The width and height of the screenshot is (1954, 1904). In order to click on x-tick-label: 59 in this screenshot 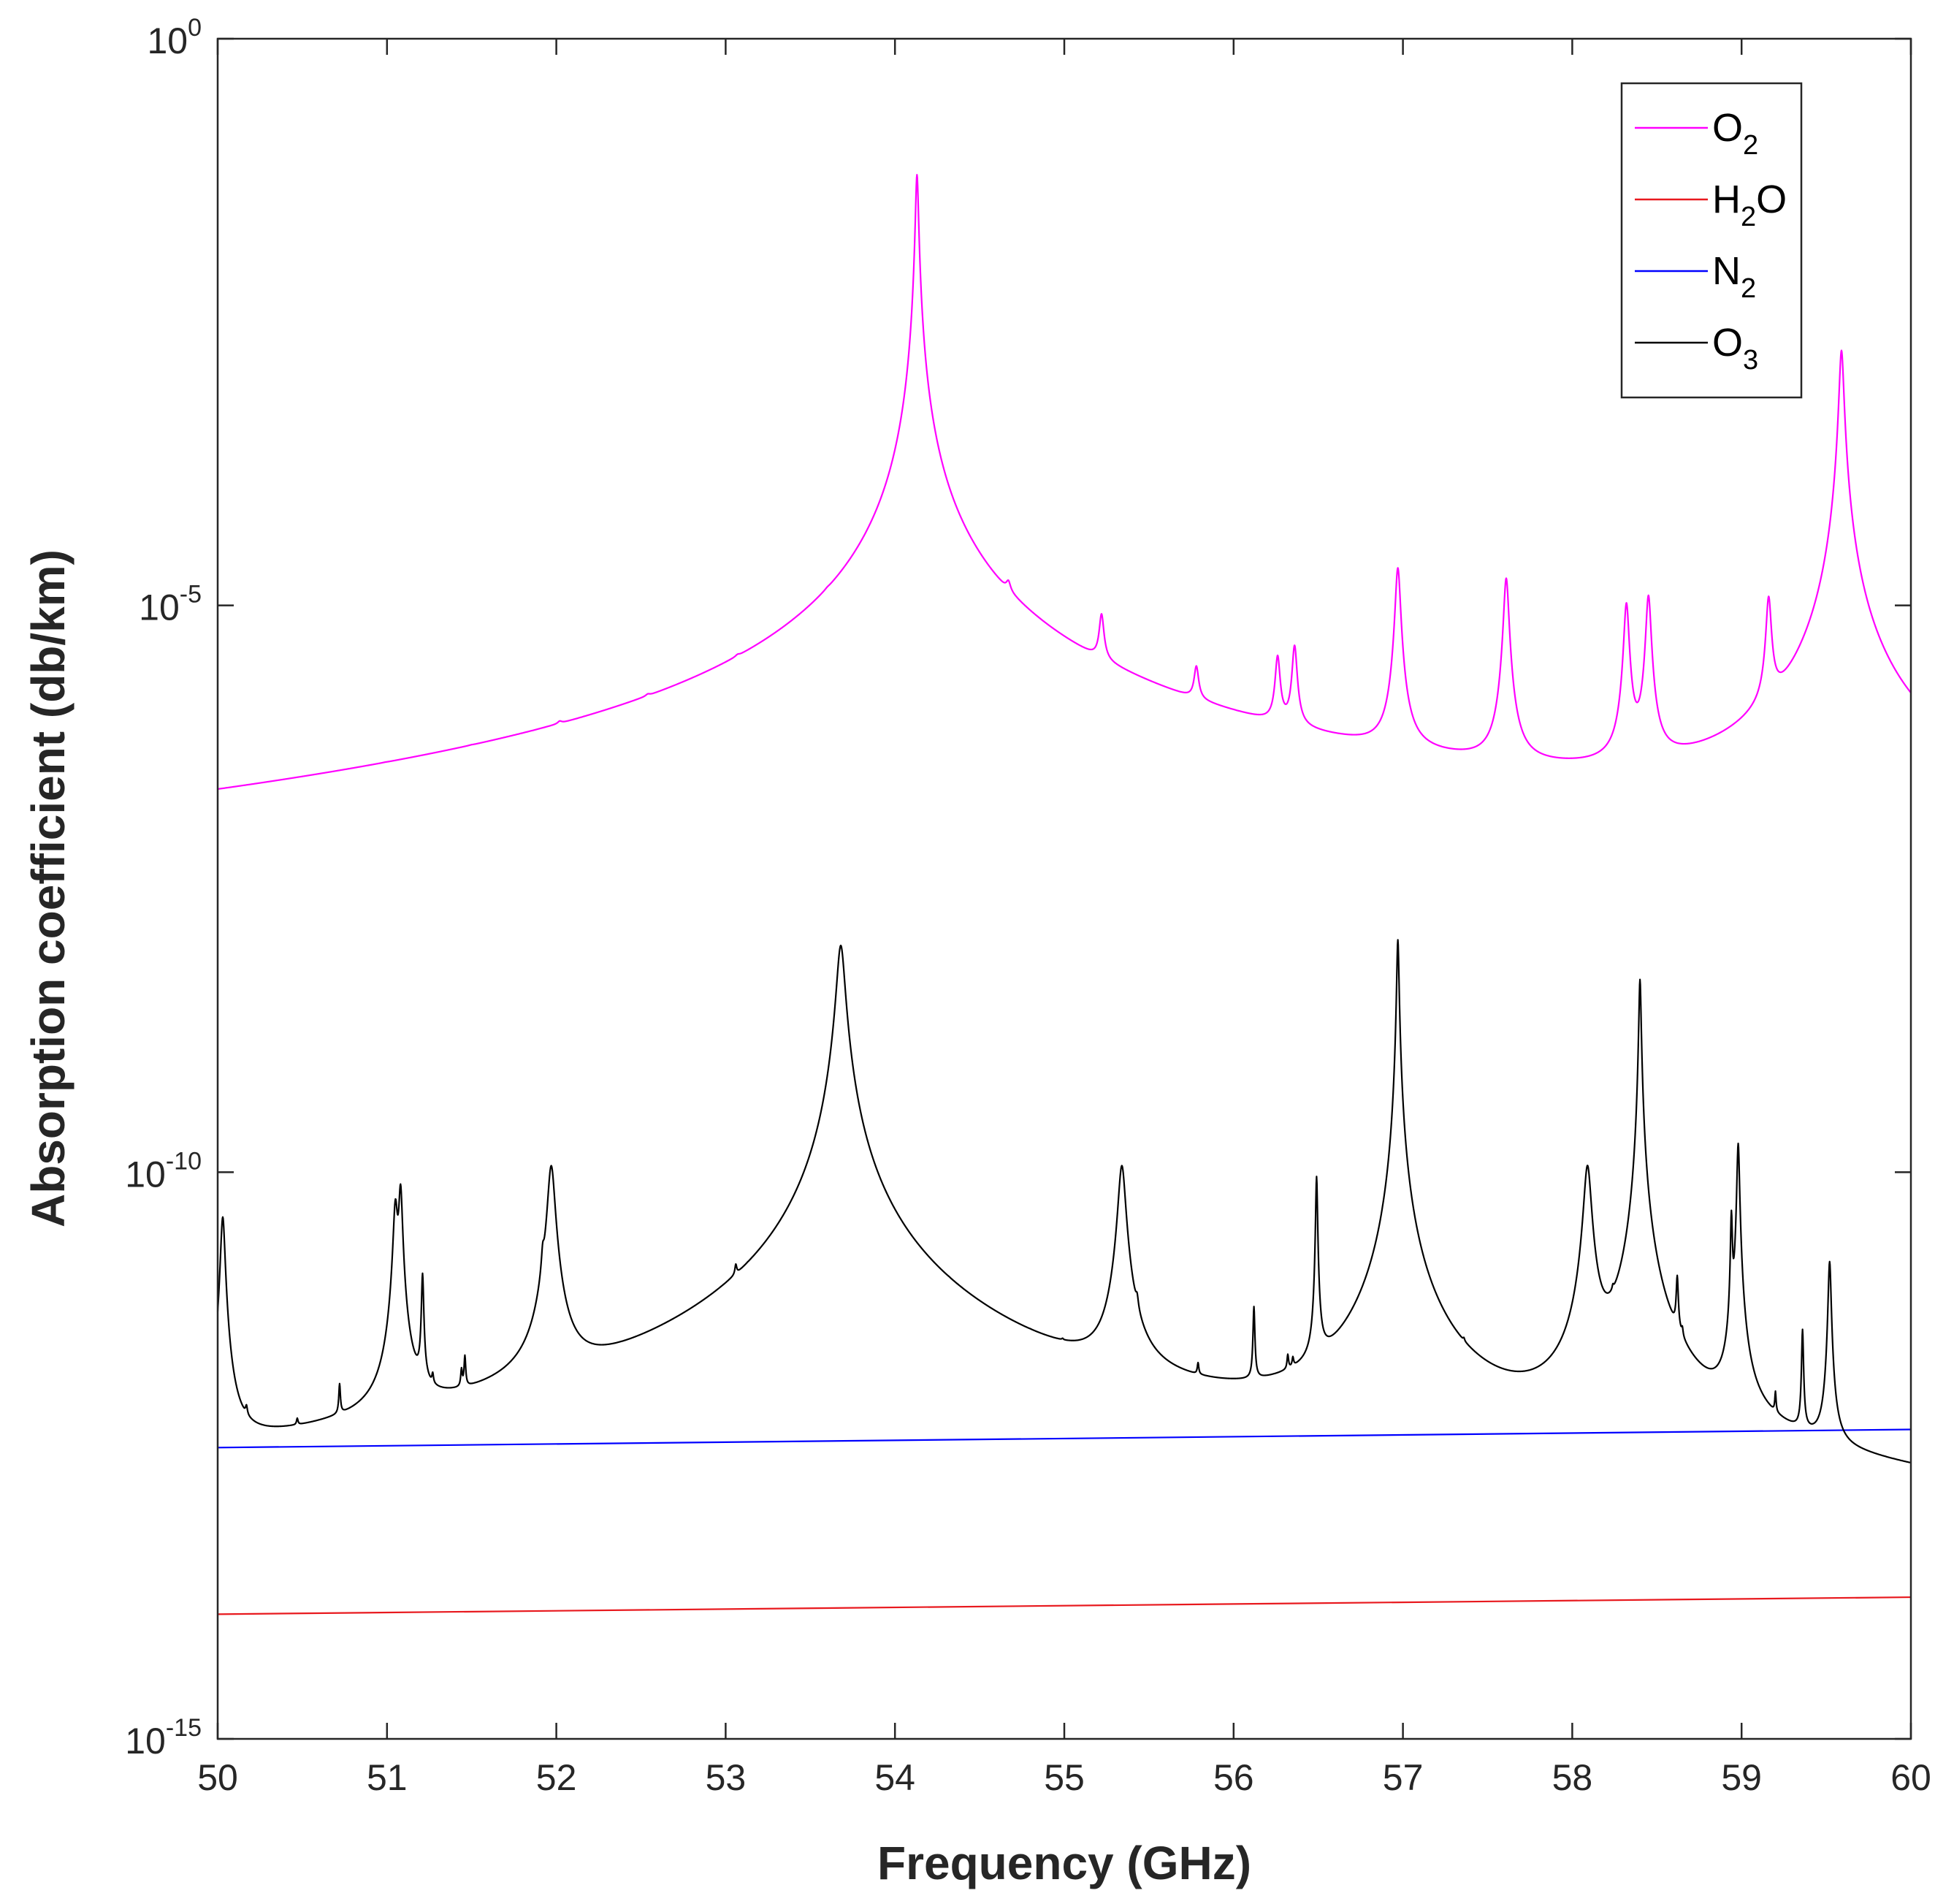, I will do `click(1741, 1778)`.